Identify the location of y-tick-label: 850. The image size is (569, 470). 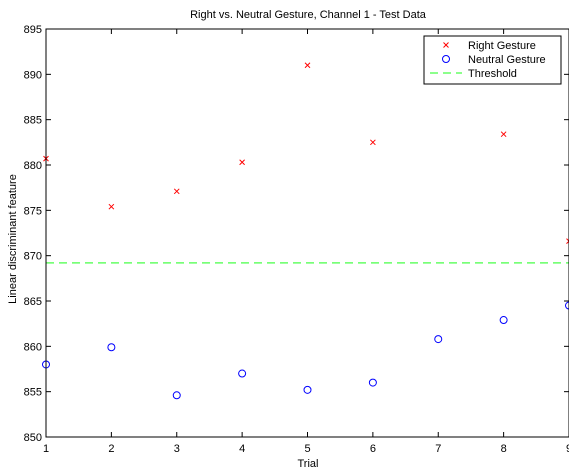
(33, 438).